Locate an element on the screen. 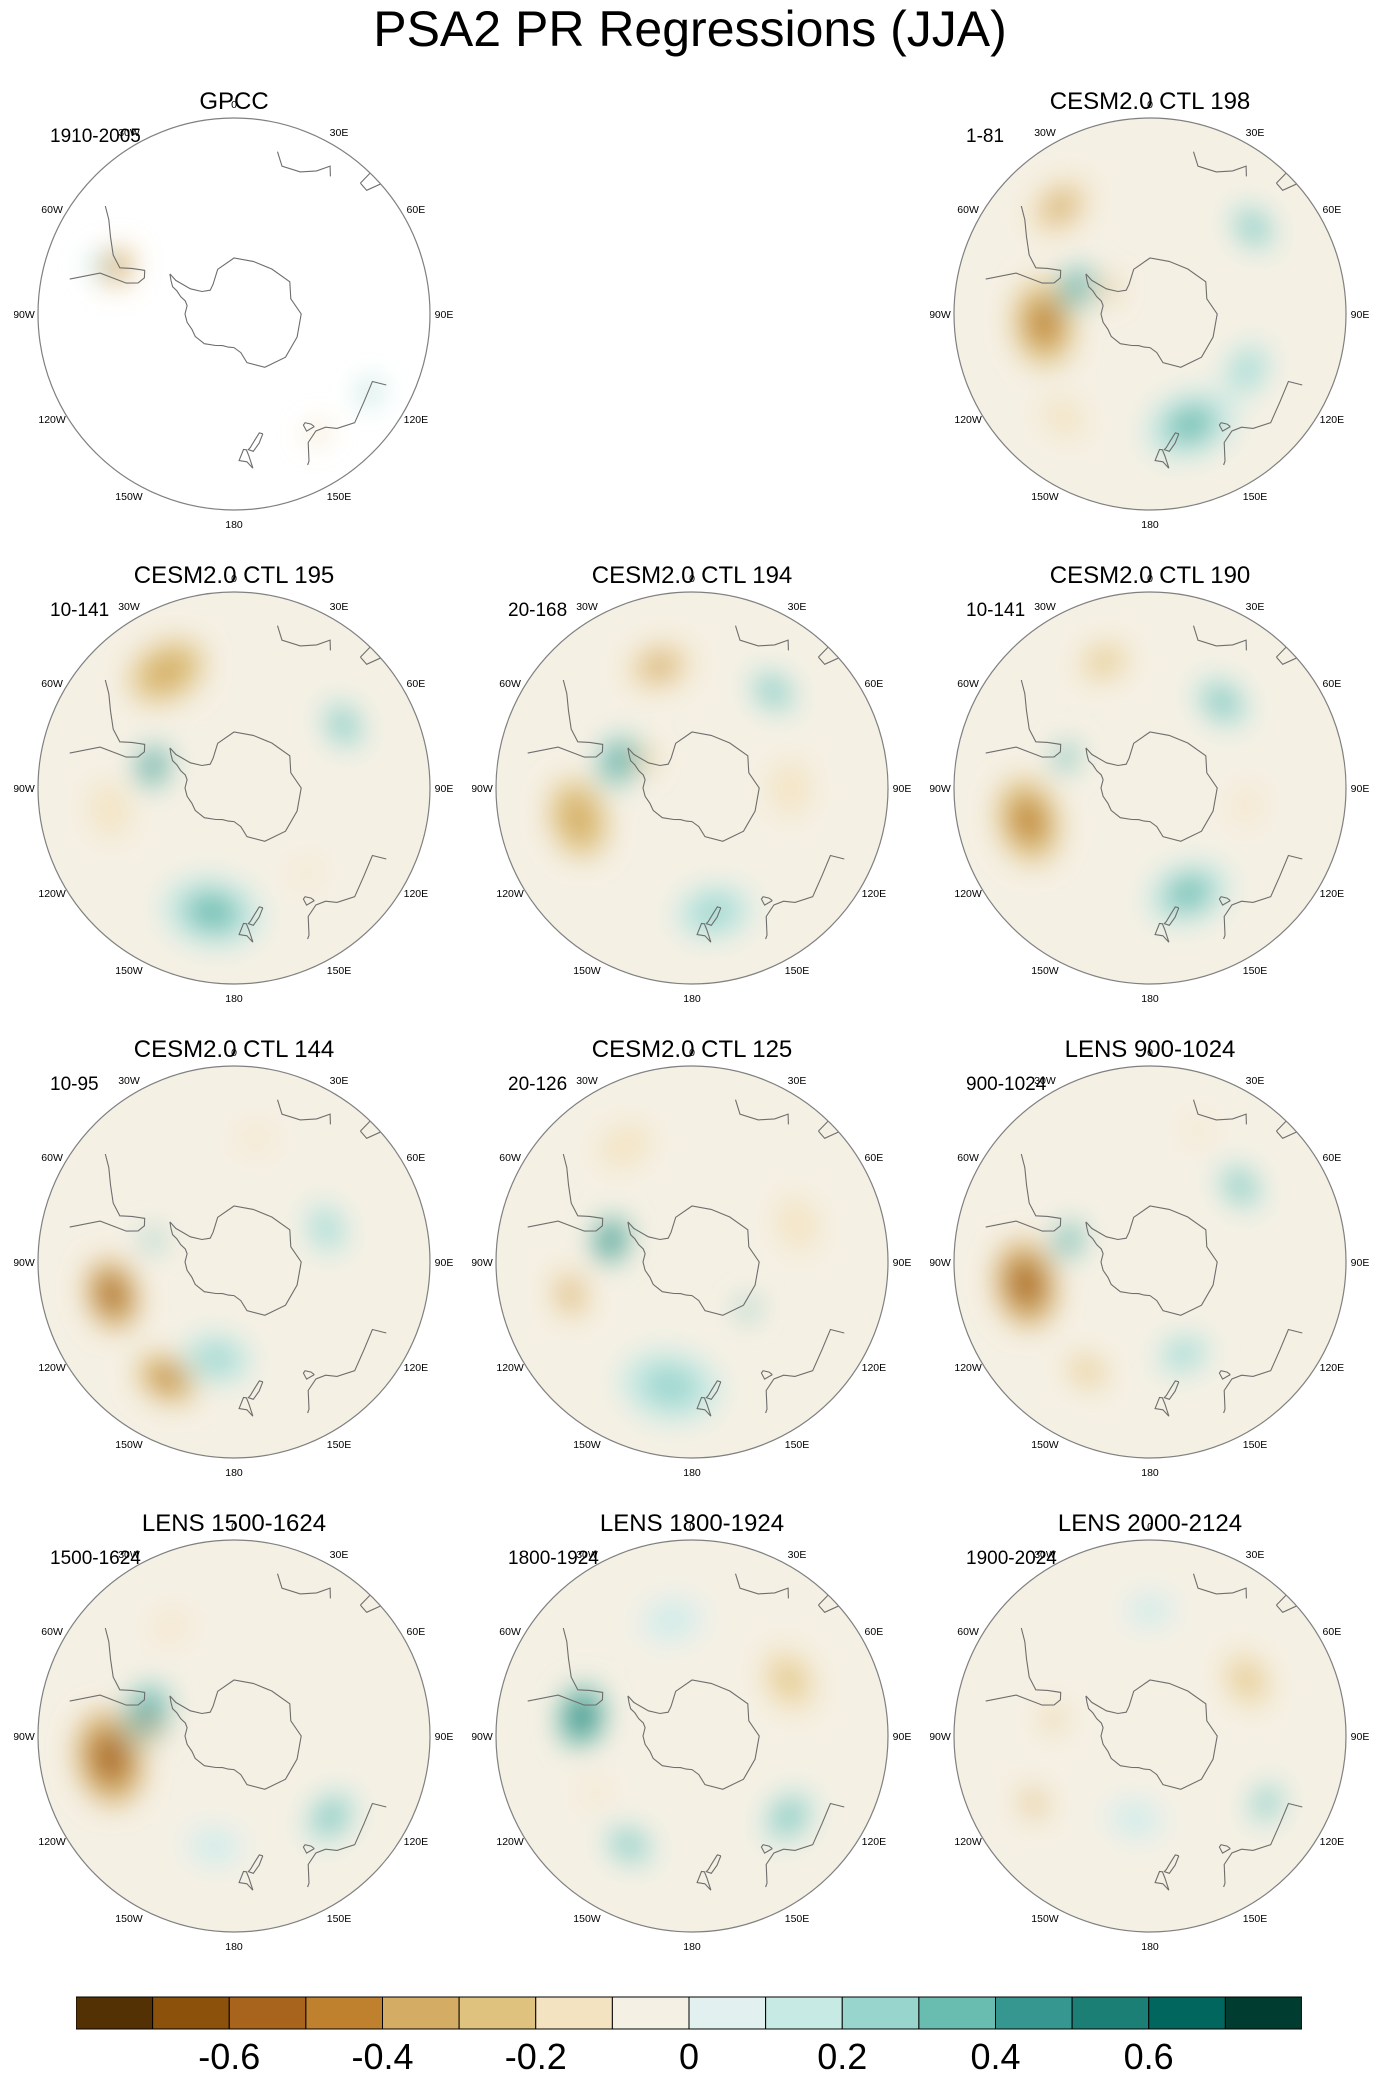 Image resolution: width=1380 pixels, height=2082 pixels. map-background is located at coordinates (1150, 1736).